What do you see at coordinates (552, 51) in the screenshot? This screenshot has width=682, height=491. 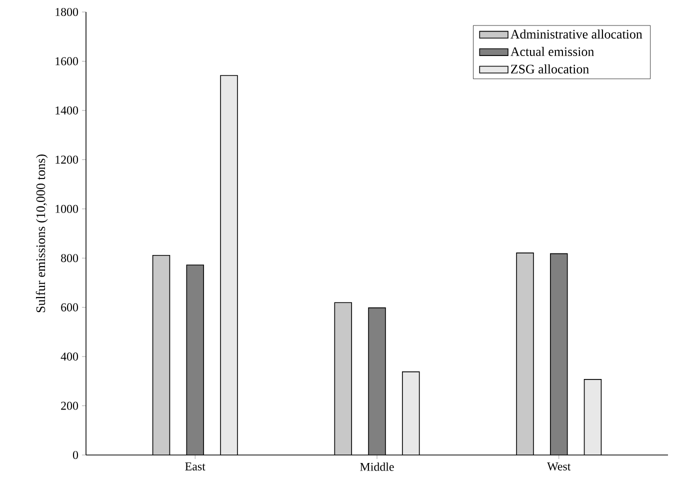 I see `legend-label: Actual emission` at bounding box center [552, 51].